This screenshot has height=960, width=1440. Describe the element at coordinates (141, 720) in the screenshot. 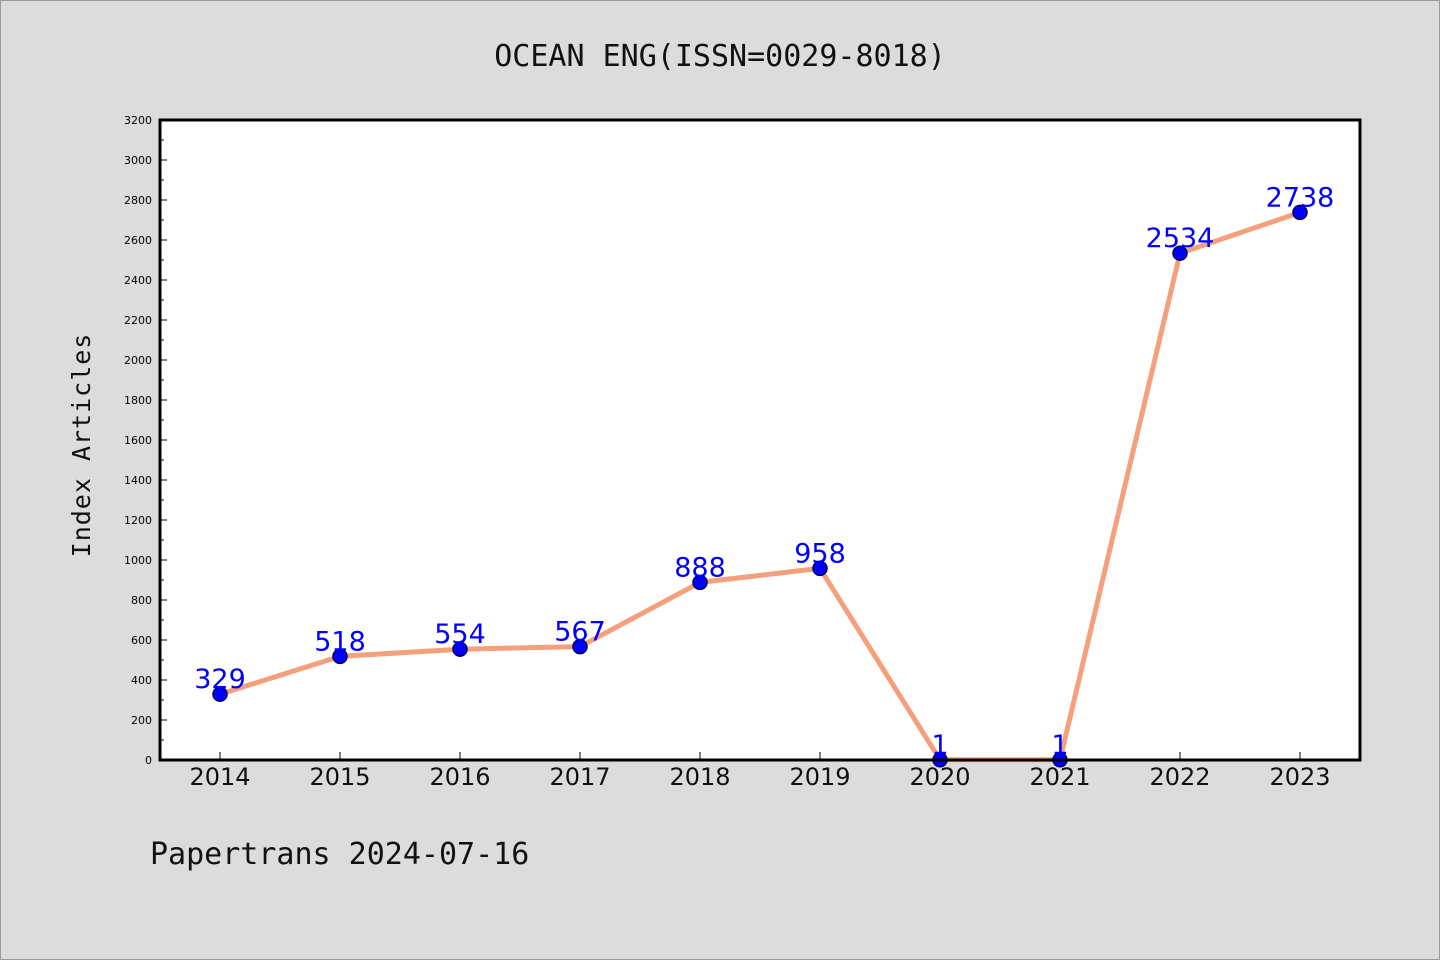

I see `y-tick-label: 200` at that location.